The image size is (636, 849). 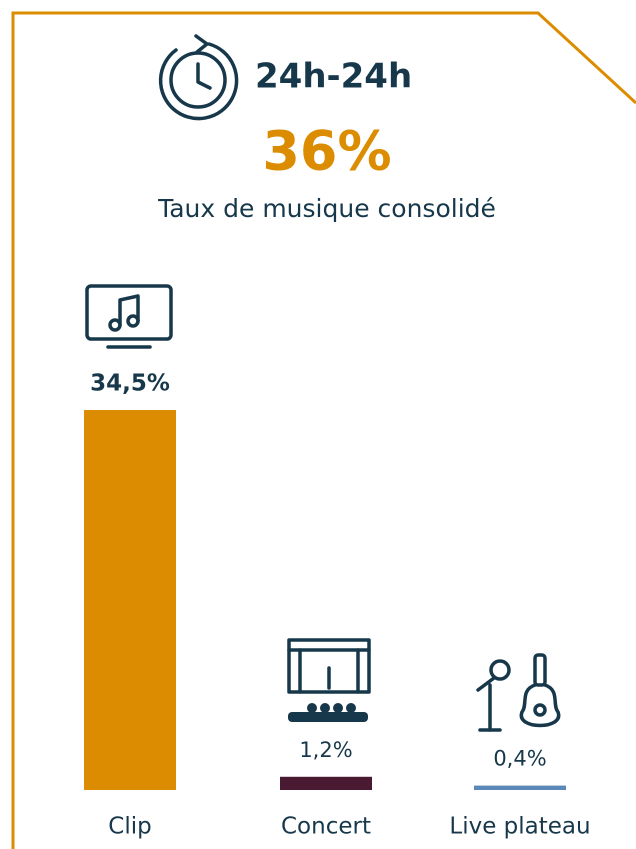 I want to click on value-label: 1,2%, so click(x=325, y=750).